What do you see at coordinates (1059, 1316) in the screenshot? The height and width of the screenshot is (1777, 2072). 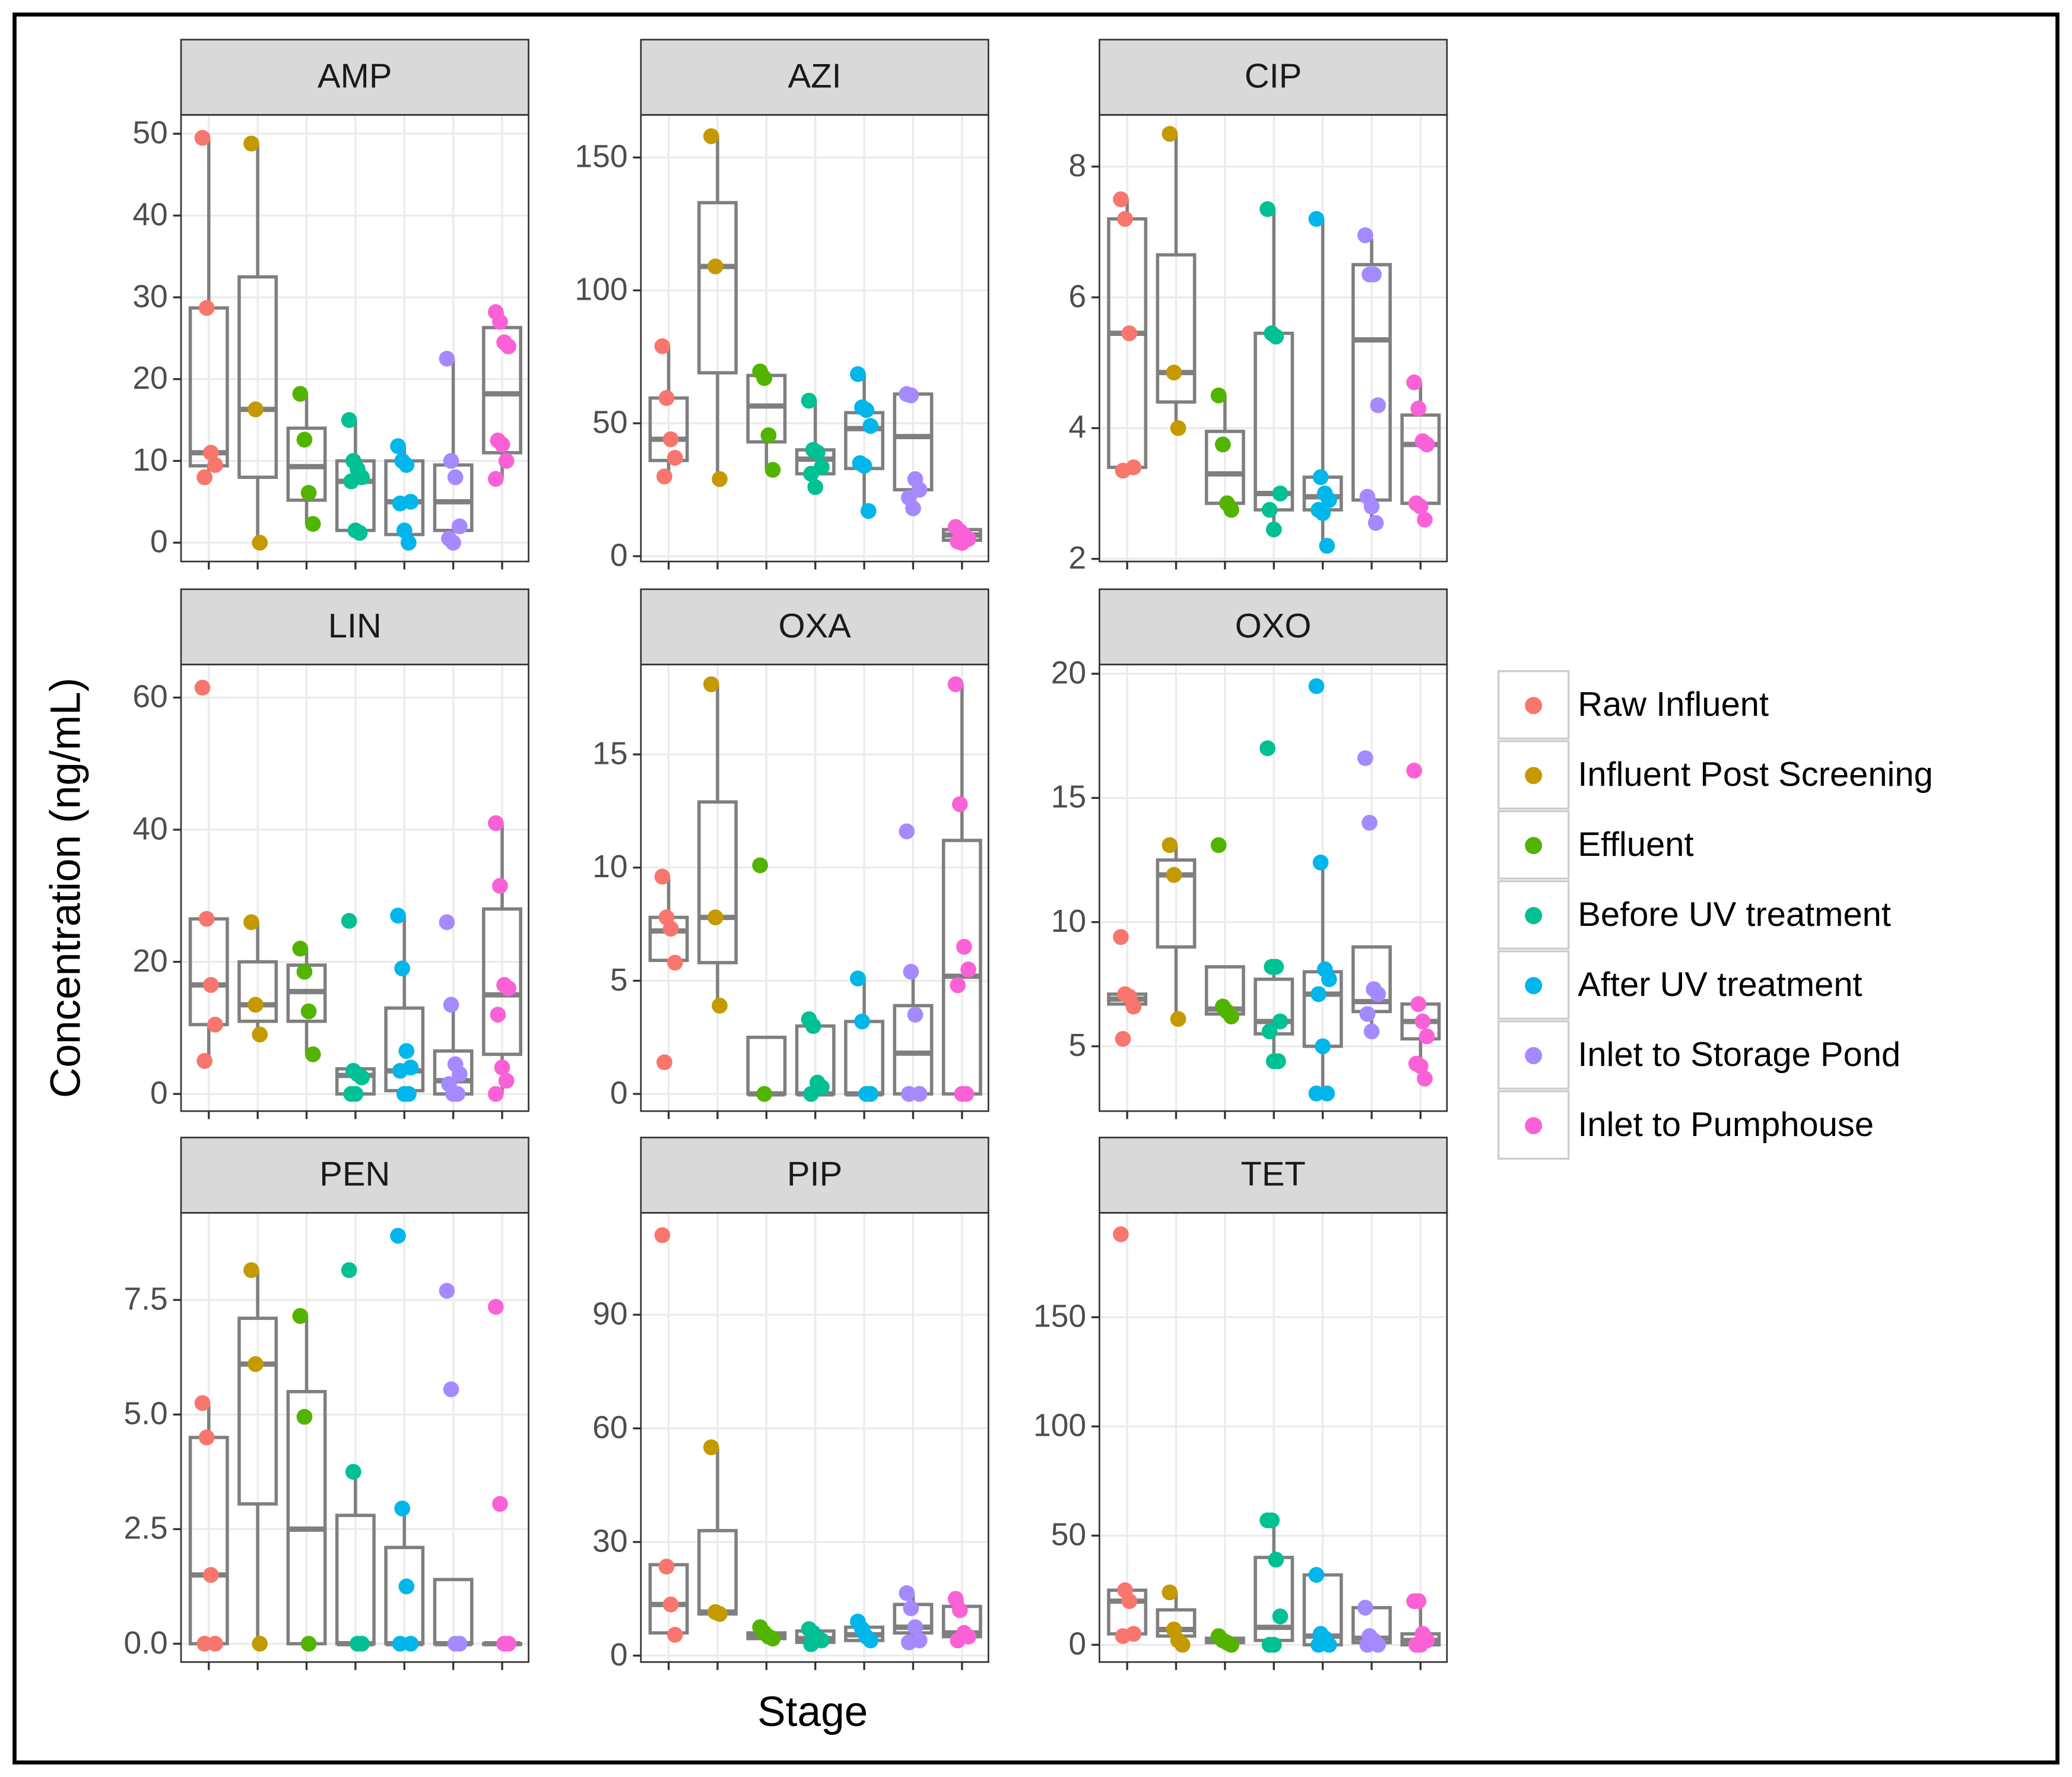 I see `y-tick-label: 150` at bounding box center [1059, 1316].